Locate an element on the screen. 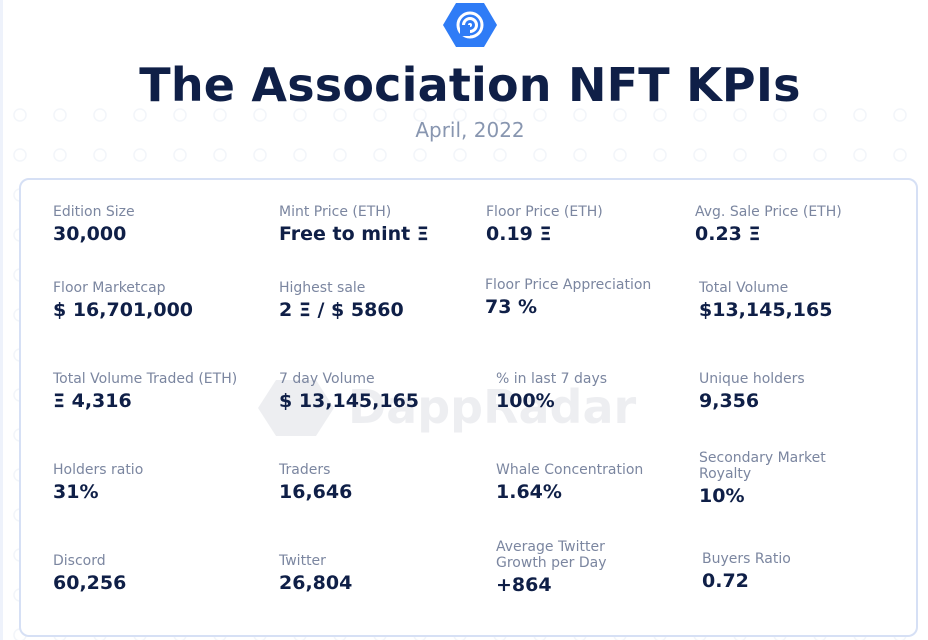 Image resolution: width=928 pixels, height=640 pixels. kpi-label: Mint Price (ETH) is located at coordinates (335, 212).